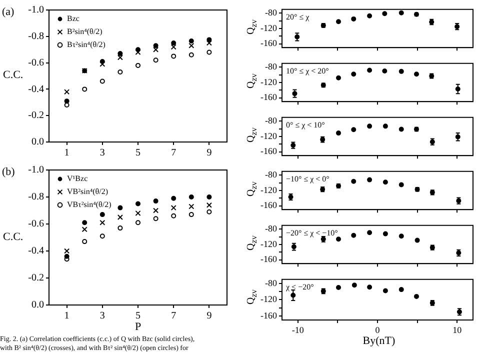  I want to click on chart-title: (b), so click(8, 172).